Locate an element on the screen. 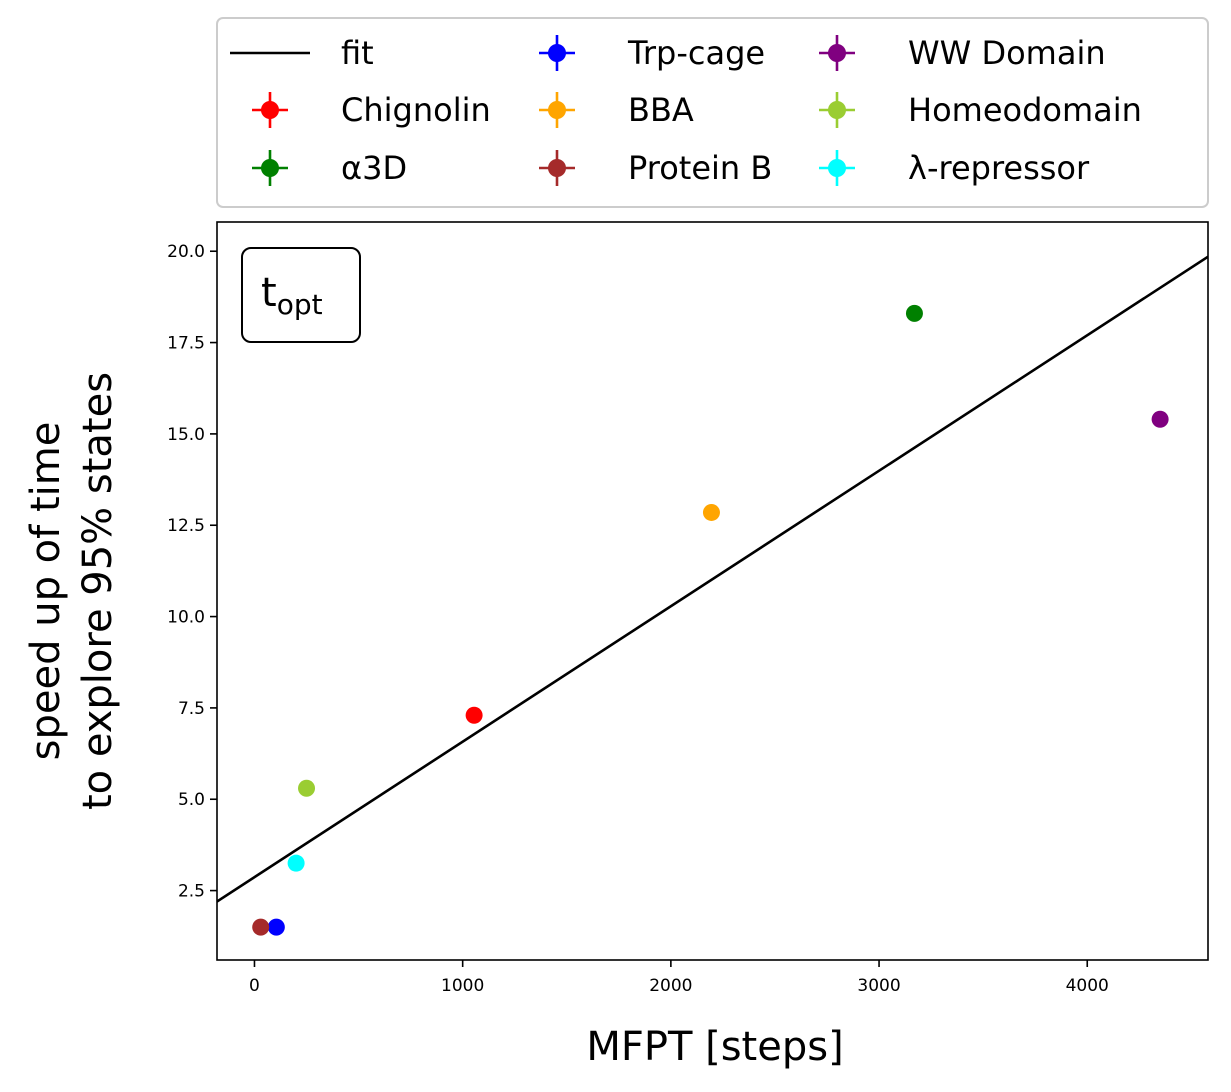 The height and width of the screenshot is (1092, 1231). y-tick-label: 20.0 is located at coordinates (186, 252).